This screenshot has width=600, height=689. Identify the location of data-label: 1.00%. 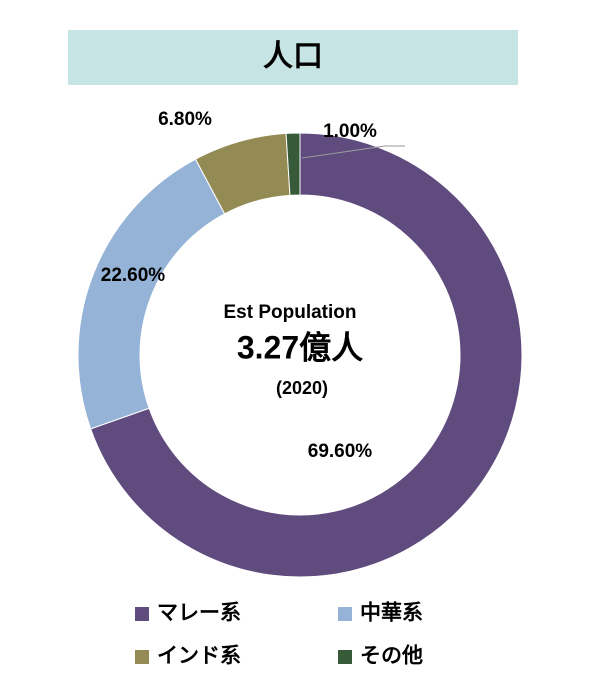
(350, 131).